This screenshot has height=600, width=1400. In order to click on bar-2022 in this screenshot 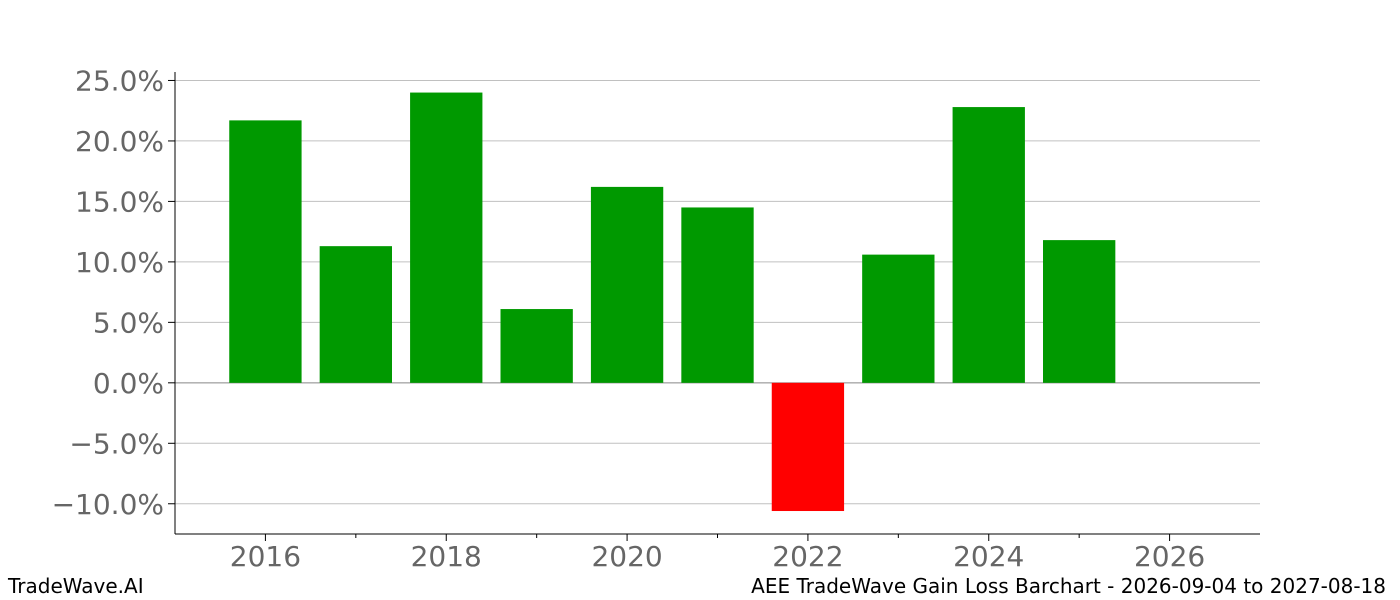, I will do `click(808, 447)`.